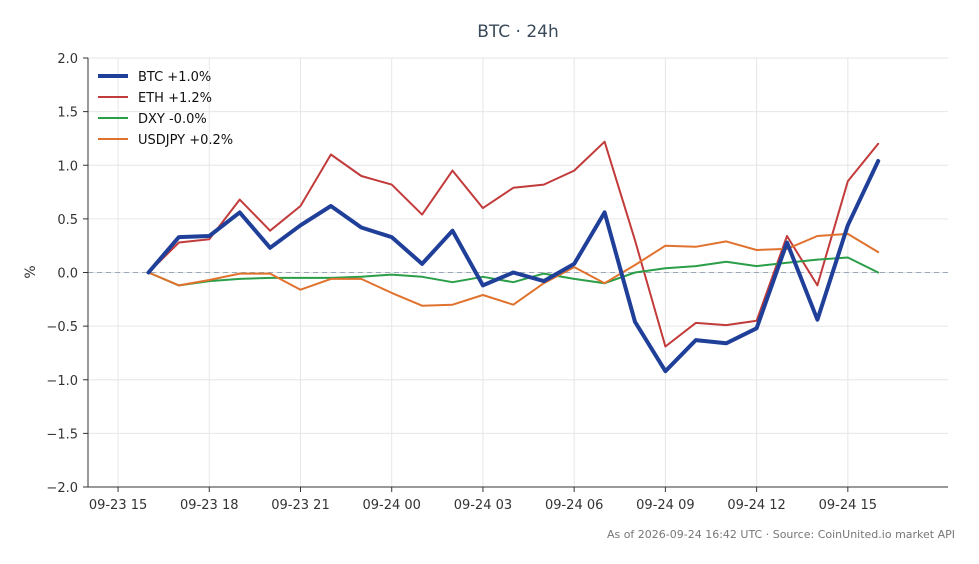  What do you see at coordinates (172, 119) in the screenshot?
I see `legend-label: DXY -0.0%` at bounding box center [172, 119].